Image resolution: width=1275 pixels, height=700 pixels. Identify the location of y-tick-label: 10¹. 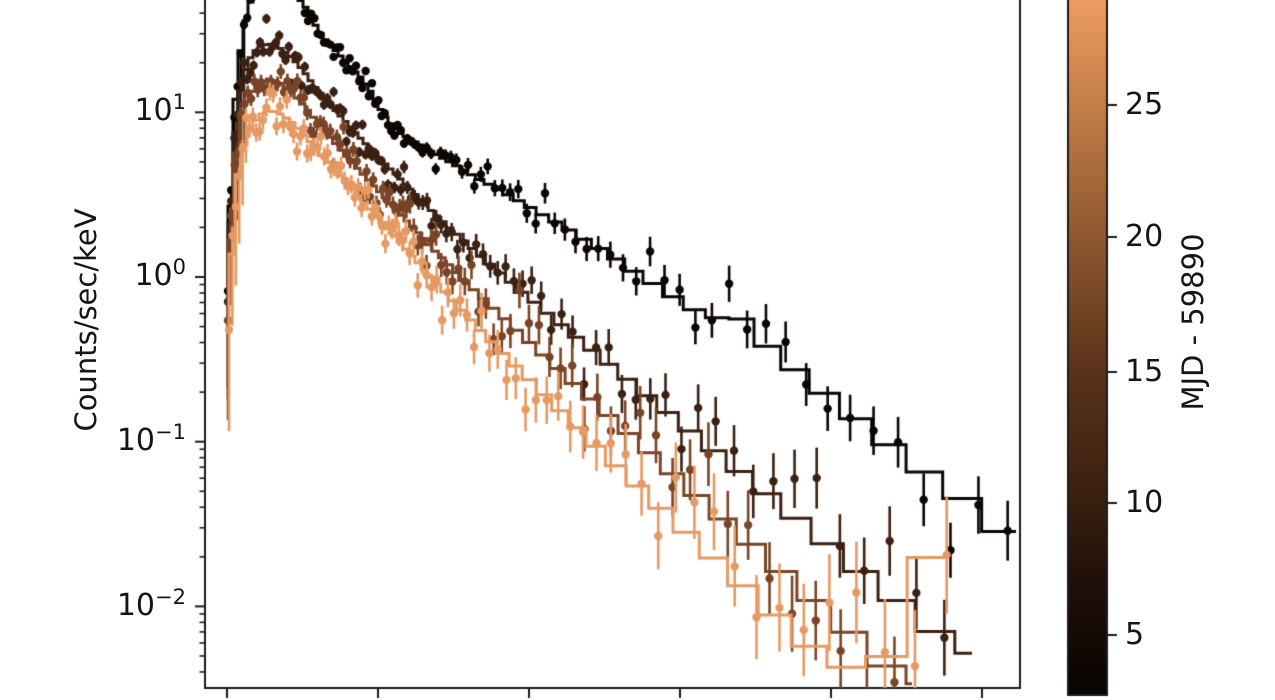
(160, 108).